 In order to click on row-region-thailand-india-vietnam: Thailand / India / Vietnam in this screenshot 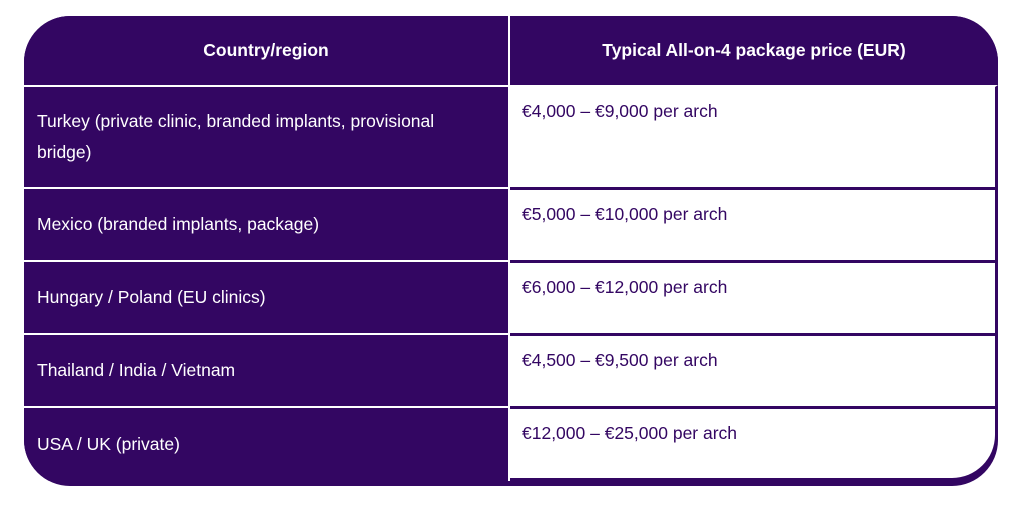, I will do `click(267, 369)`.